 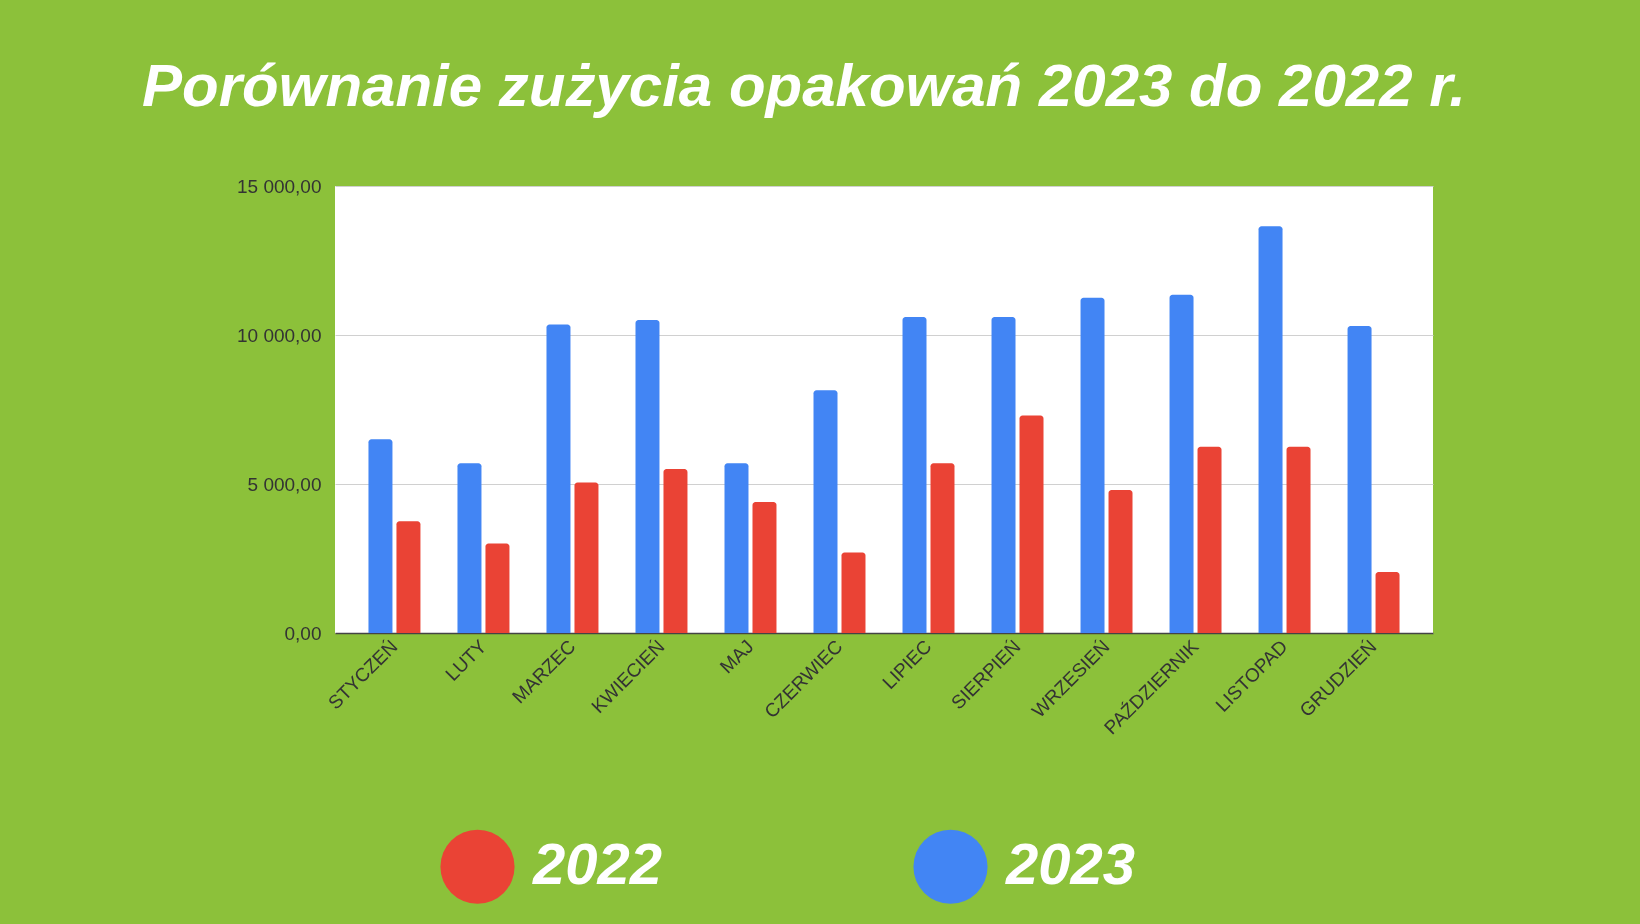 What do you see at coordinates (597, 863) in the screenshot?
I see `legend-label: 2022` at bounding box center [597, 863].